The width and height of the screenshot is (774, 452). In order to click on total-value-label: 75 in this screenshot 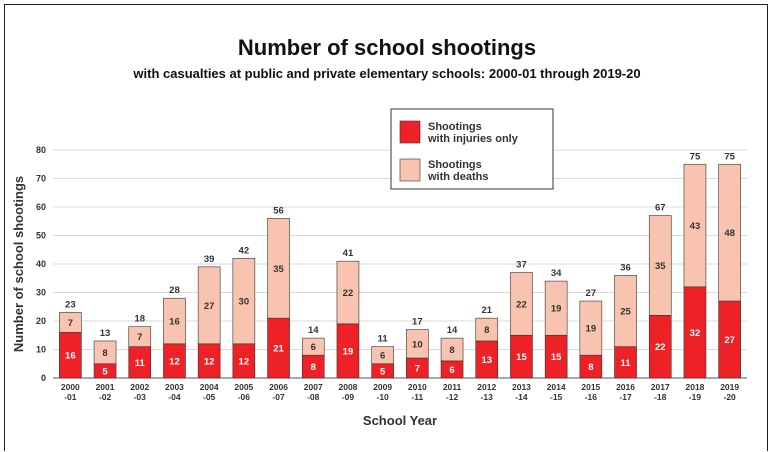, I will do `click(695, 156)`.